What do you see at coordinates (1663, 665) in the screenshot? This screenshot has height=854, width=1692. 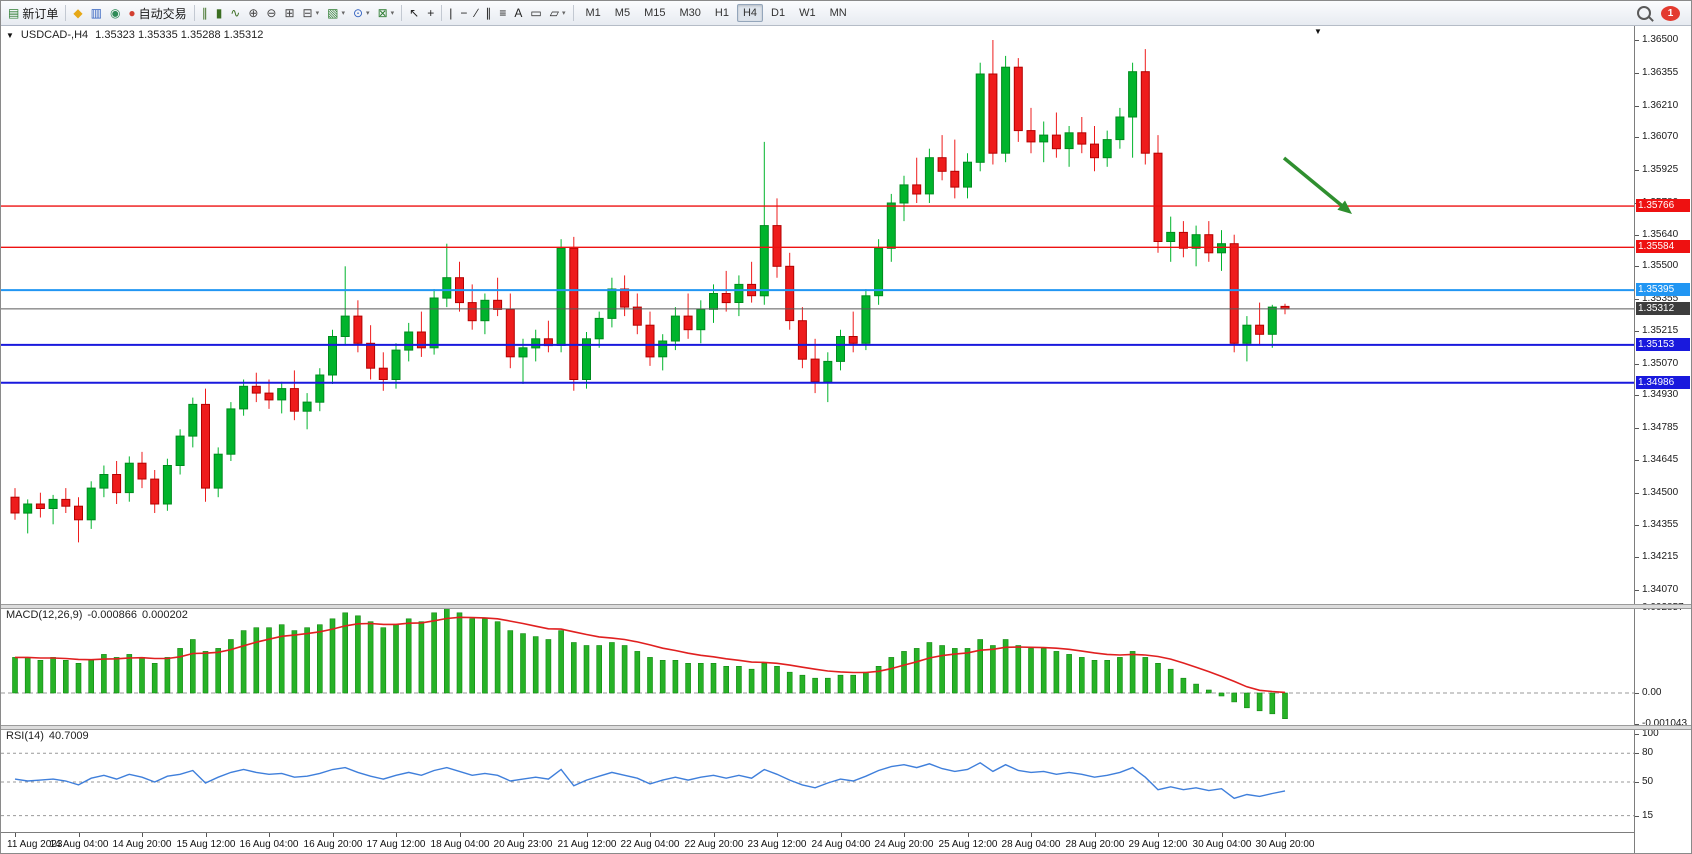 I see `price-axis-macd: 0.0028570.00-0.001043` at bounding box center [1663, 665].